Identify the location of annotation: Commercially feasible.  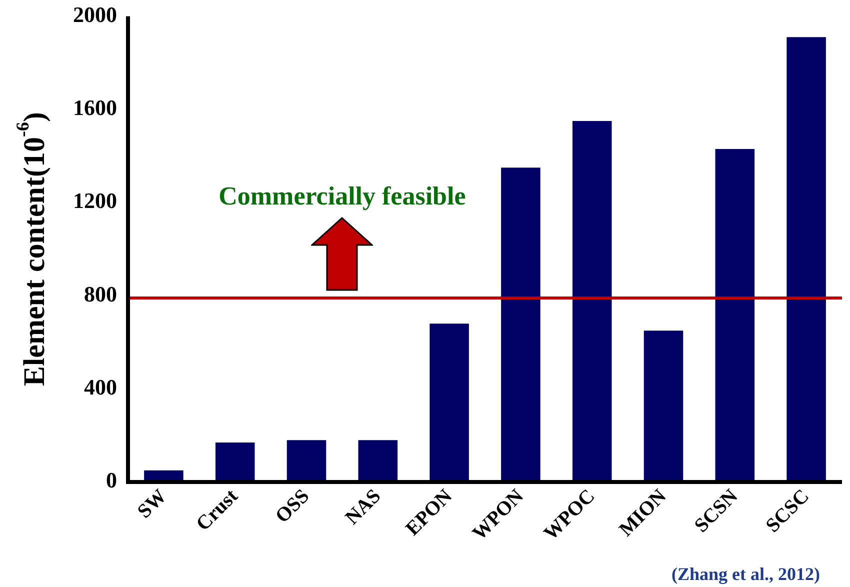
(342, 196).